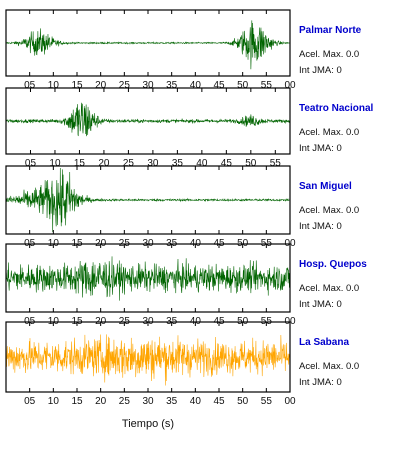 The height and width of the screenshot is (460, 410). Describe the element at coordinates (148, 424) in the screenshot. I see `x-axis-title: Tiempo (s)` at that location.